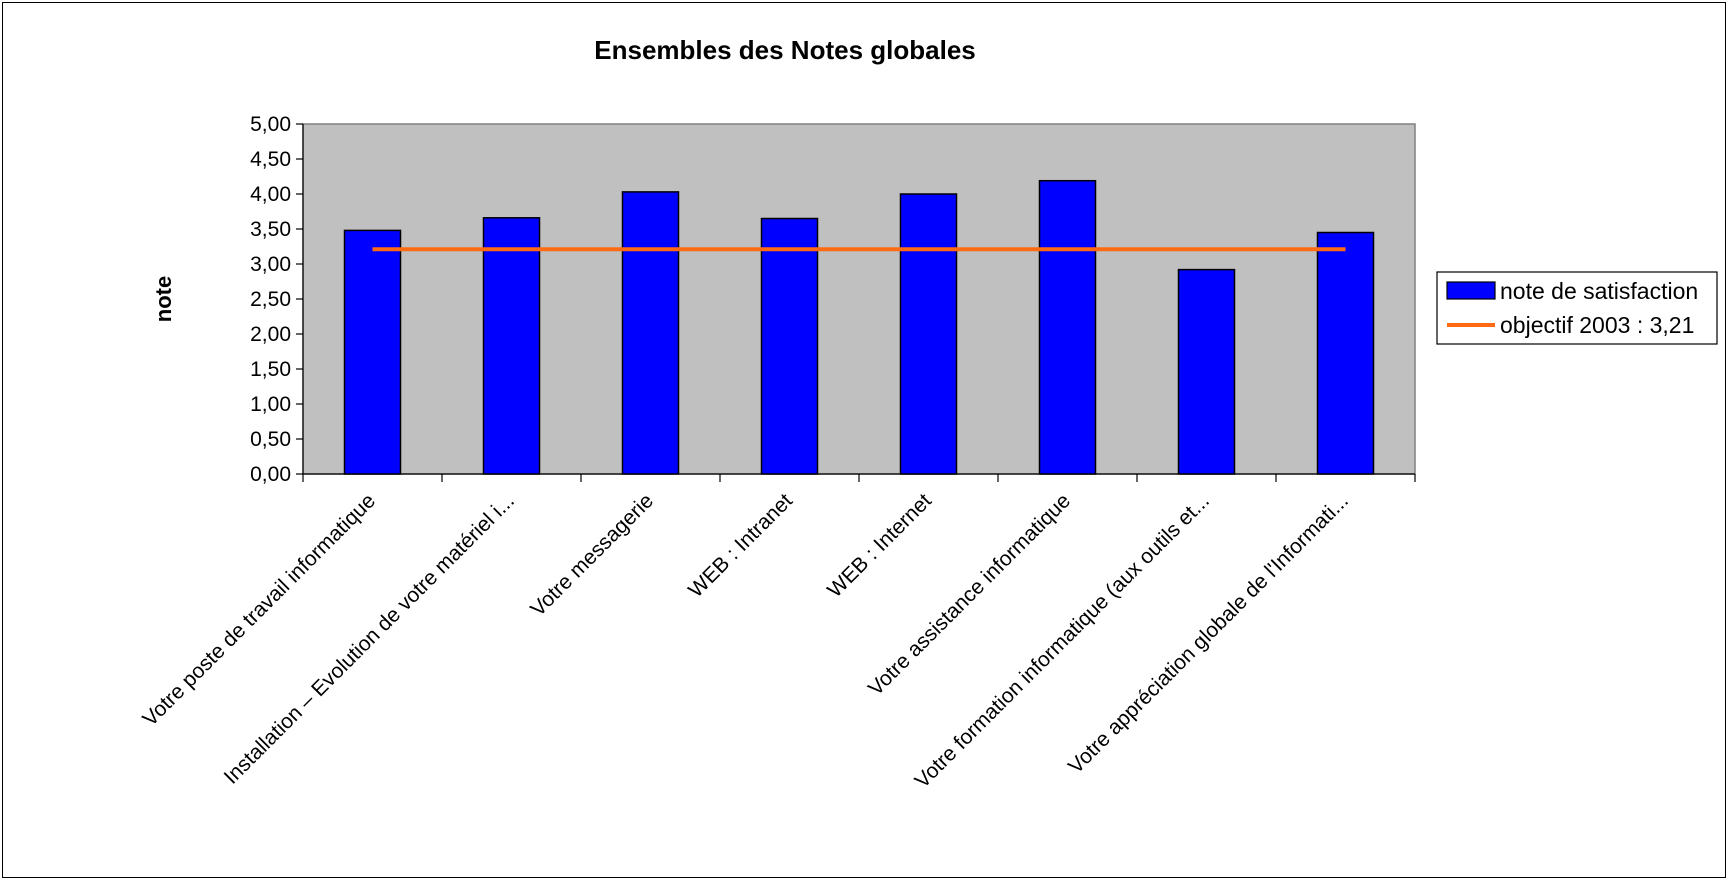 This screenshot has width=1730, height=882. What do you see at coordinates (270, 264) in the screenshot?
I see `y-tick-label: 3,00` at bounding box center [270, 264].